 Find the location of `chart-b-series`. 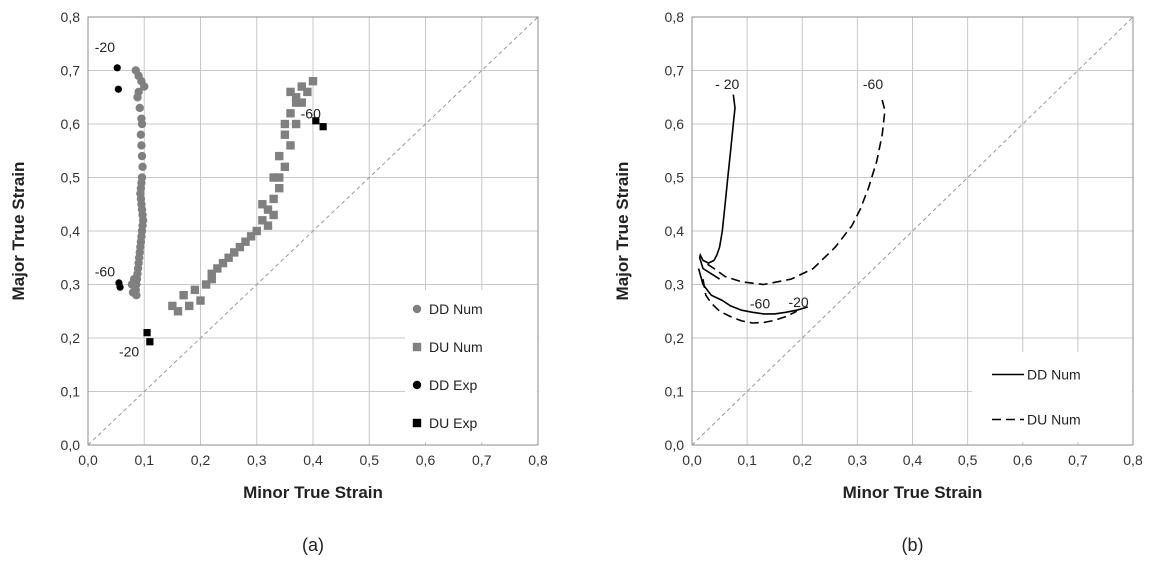

chart-b-series is located at coordinates (791, 209).